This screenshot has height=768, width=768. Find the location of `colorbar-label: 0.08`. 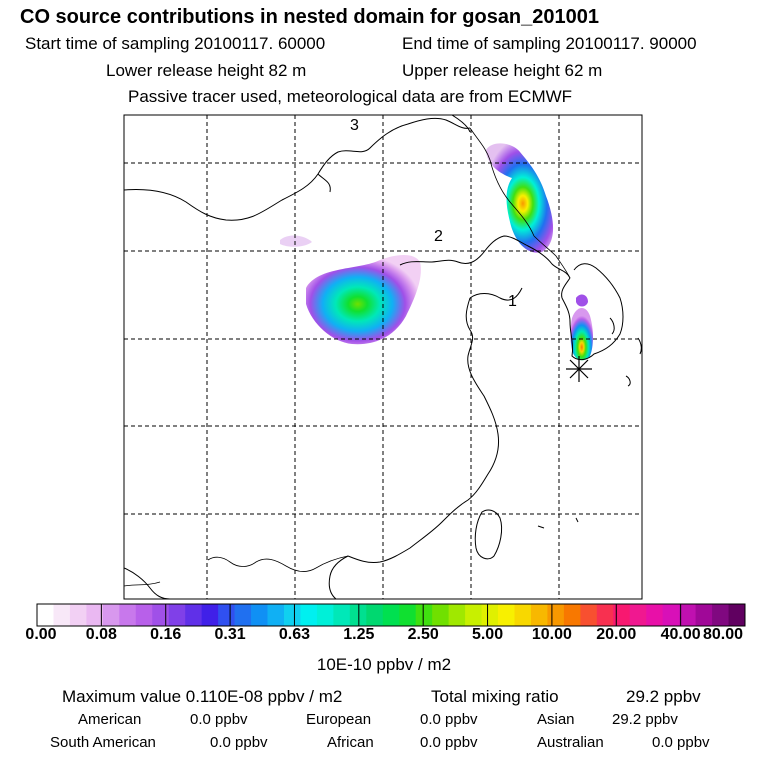

colorbar-label: 0.08 is located at coordinates (101, 634).